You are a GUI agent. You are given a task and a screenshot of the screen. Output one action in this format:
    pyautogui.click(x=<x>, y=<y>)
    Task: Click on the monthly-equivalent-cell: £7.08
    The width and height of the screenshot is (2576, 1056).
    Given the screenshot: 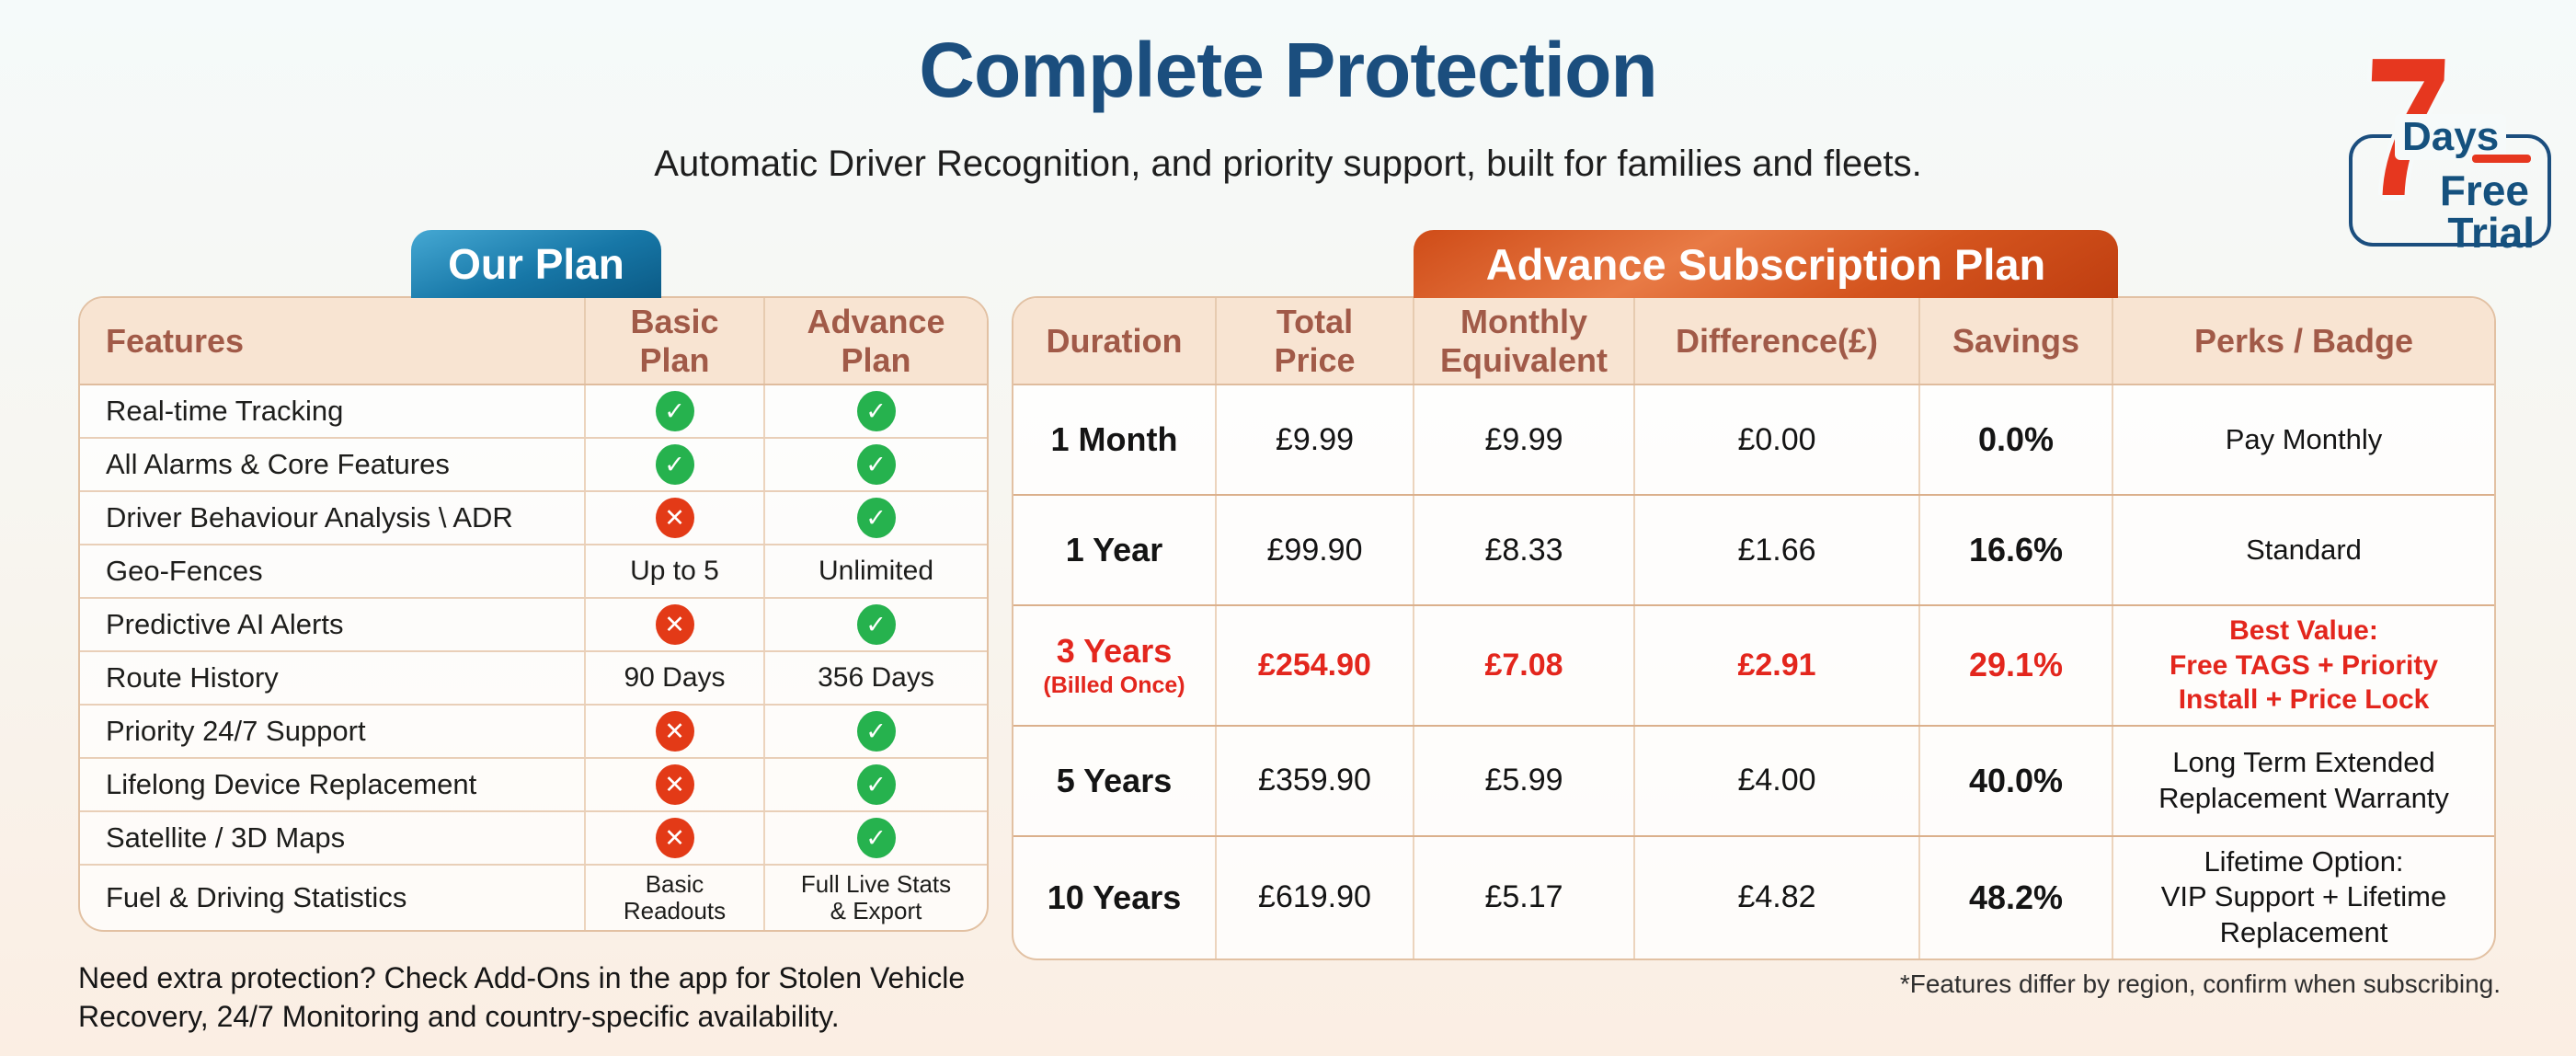 What is the action you would take?
    pyautogui.click(x=1523, y=666)
    